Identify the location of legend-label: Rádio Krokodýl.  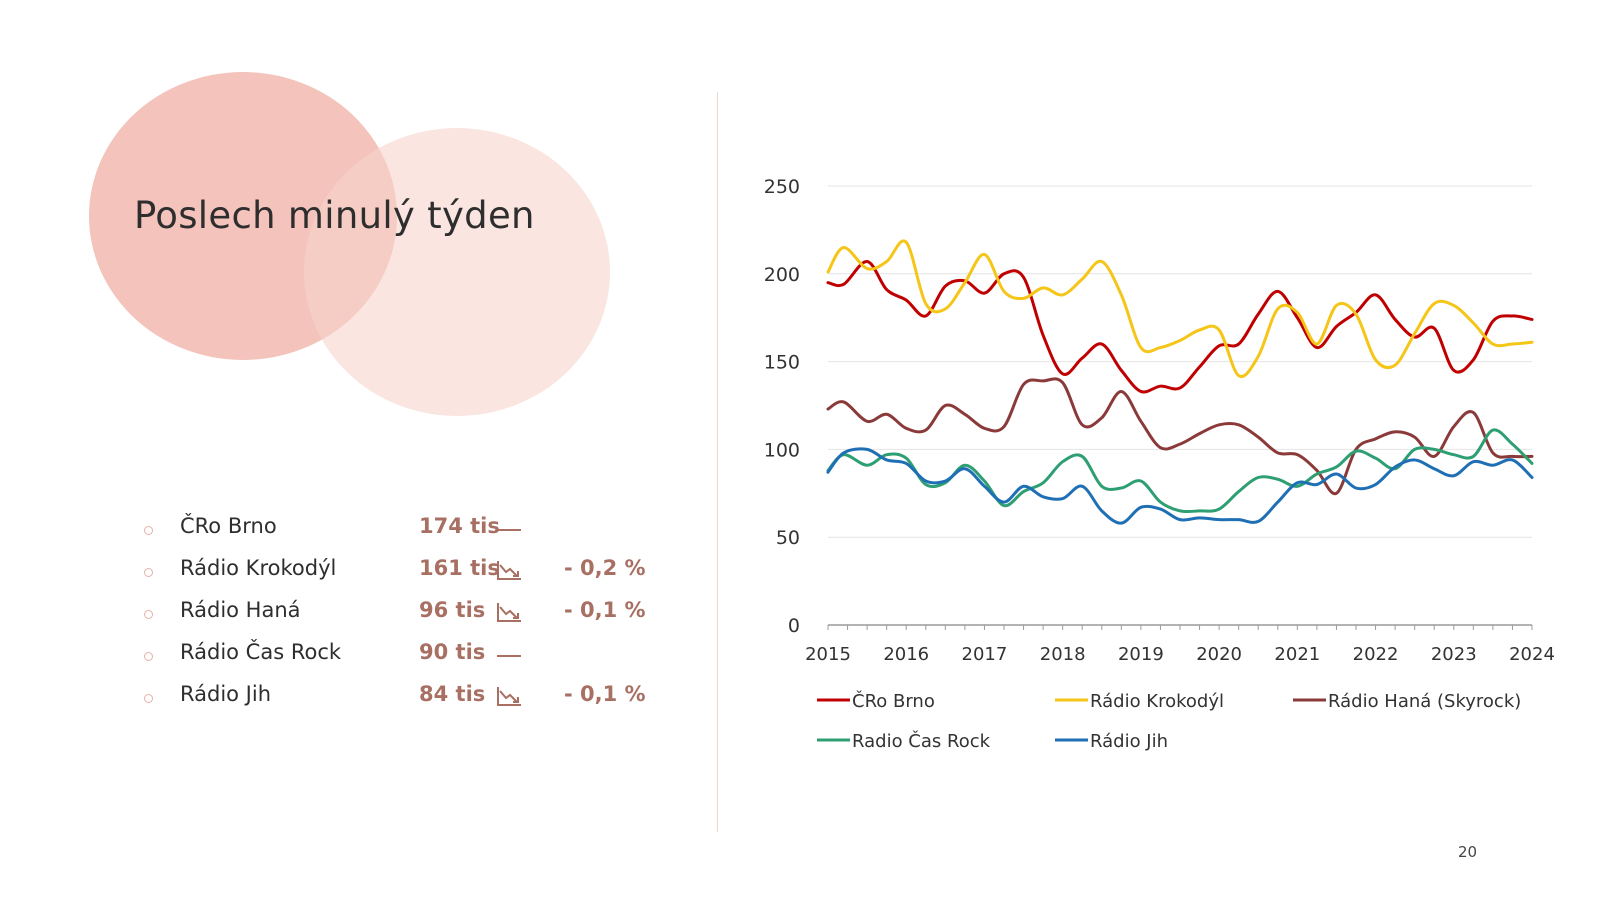
(1157, 701).